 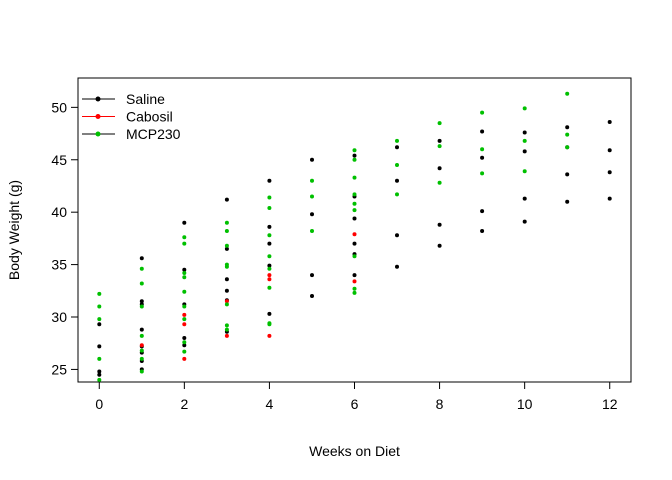 I want to click on legend-marker, so click(x=98, y=99).